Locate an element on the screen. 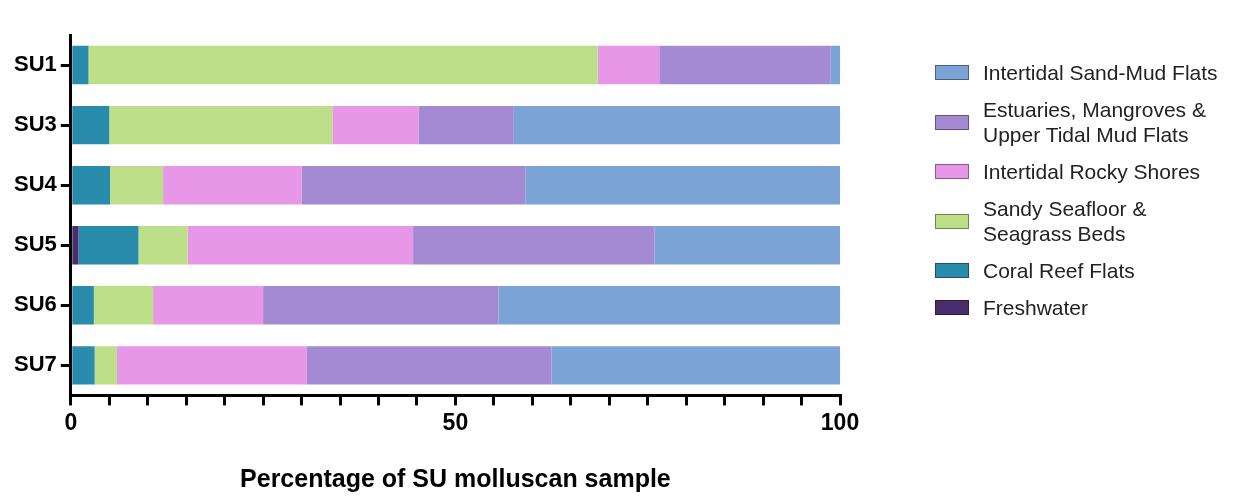 The image size is (1260, 499). legend-label: Coral Reef Flats is located at coordinates (1059, 270).